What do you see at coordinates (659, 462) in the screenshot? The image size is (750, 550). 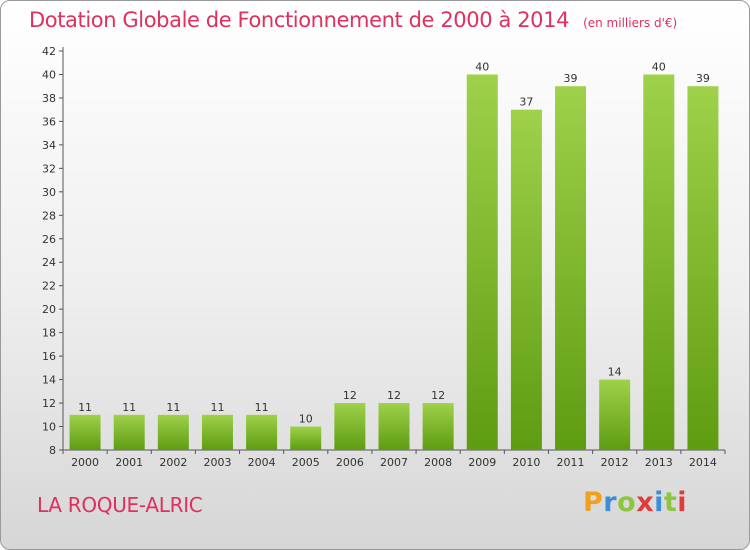 I see `x-tick-label: 2013` at bounding box center [659, 462].